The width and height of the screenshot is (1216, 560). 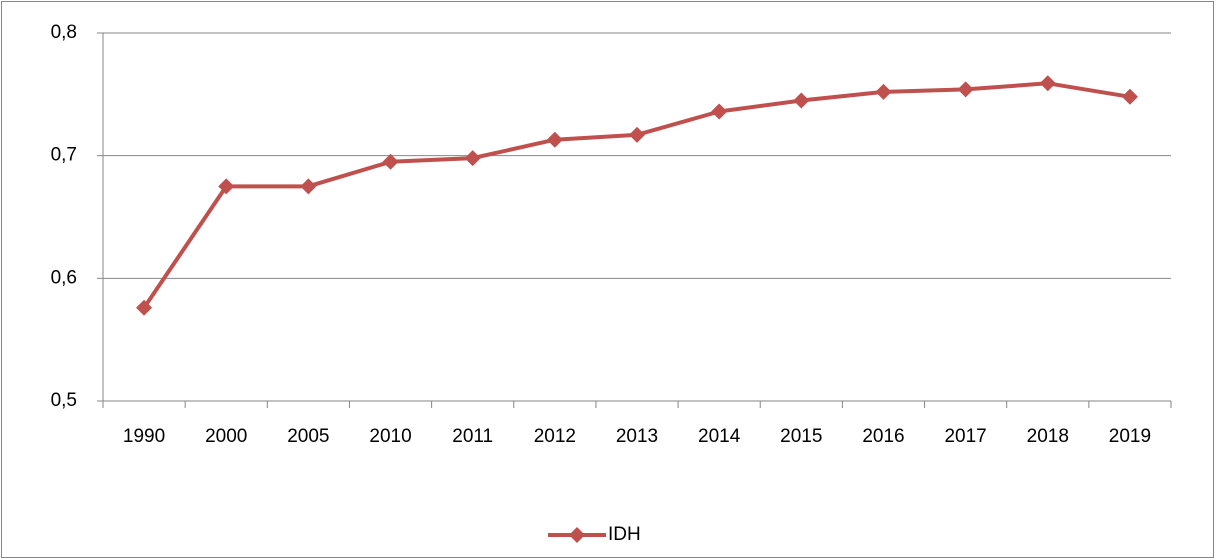 I want to click on x-tick-label: 2013, so click(x=637, y=436).